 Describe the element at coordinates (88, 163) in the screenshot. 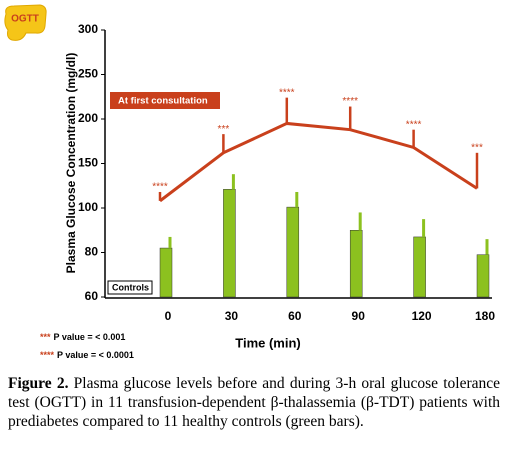

I see `y-tick-label: 150` at that location.